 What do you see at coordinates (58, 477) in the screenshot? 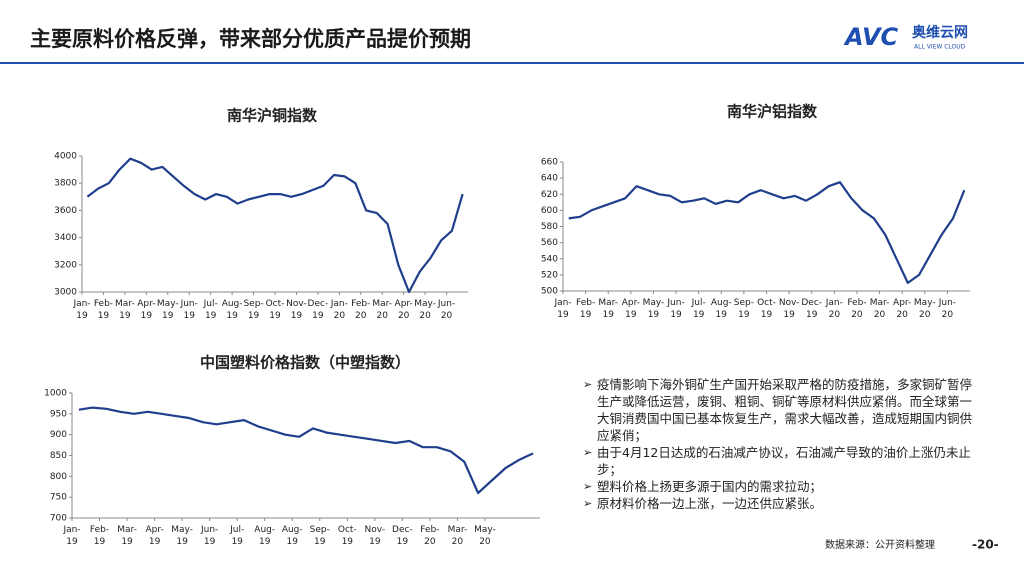
I see `y-tick-label: 800` at bounding box center [58, 477].